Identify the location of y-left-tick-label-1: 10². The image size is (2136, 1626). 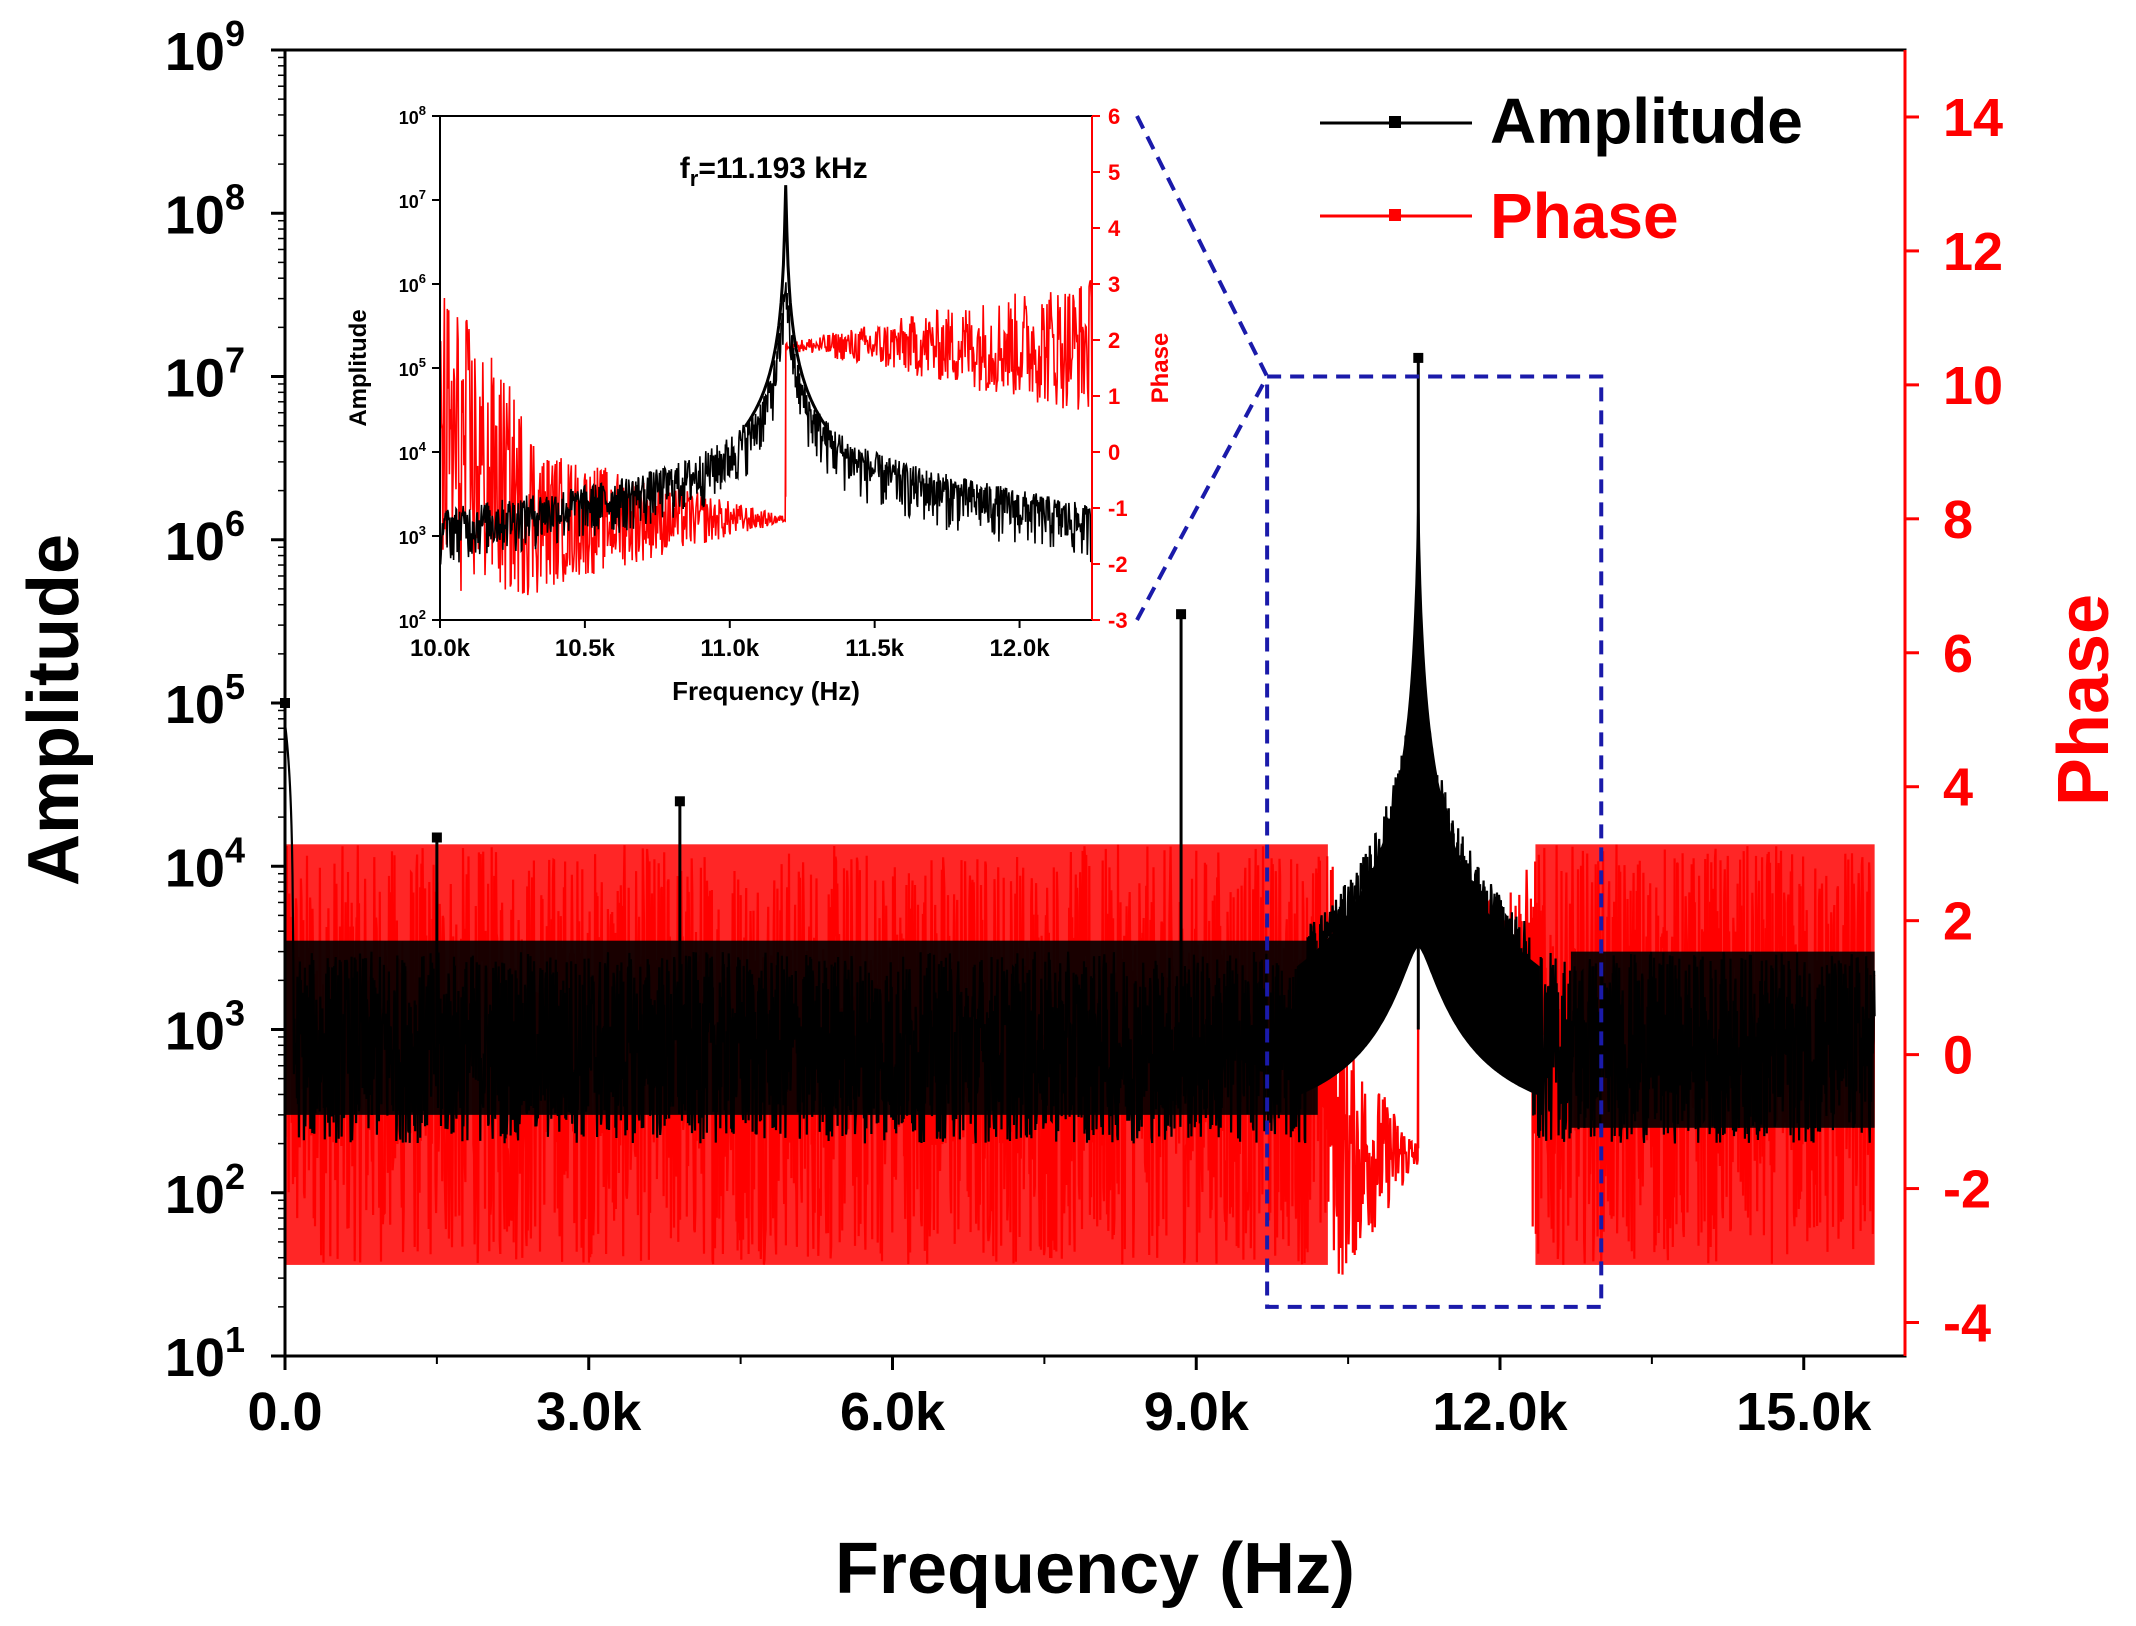
(205, 1190).